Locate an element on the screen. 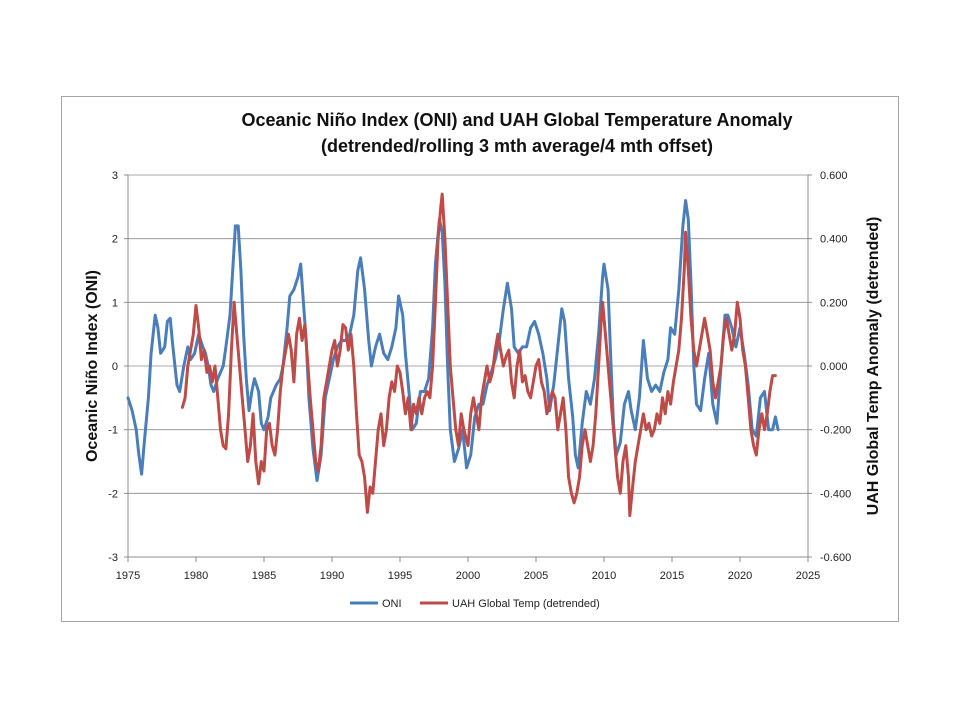 The height and width of the screenshot is (720, 960). y-left-tick-label: -2 is located at coordinates (113, 494).